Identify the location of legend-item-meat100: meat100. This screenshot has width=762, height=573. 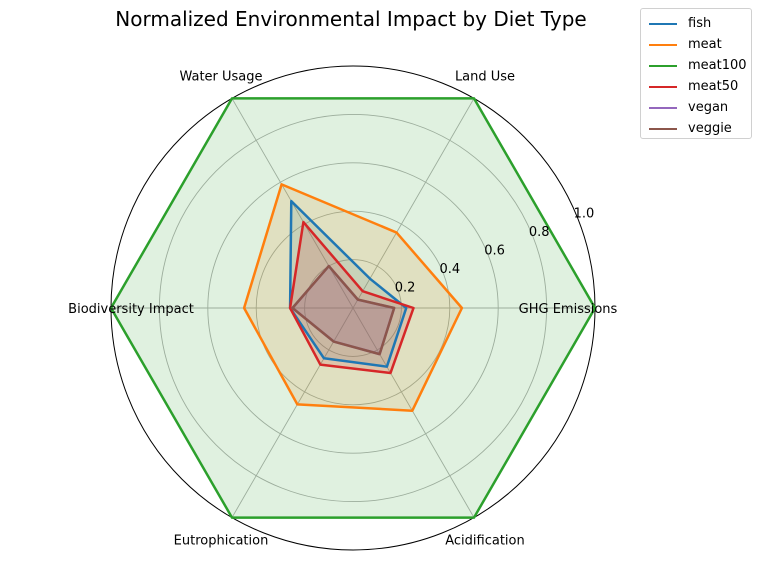
(700, 65).